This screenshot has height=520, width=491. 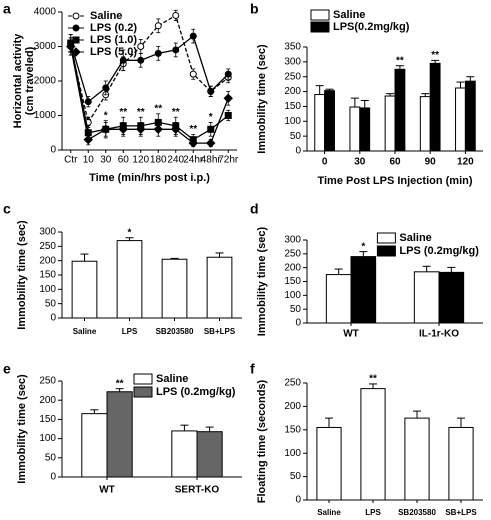 What do you see at coordinates (325, 162) in the screenshot?
I see `x-tick-label: 0` at bounding box center [325, 162].